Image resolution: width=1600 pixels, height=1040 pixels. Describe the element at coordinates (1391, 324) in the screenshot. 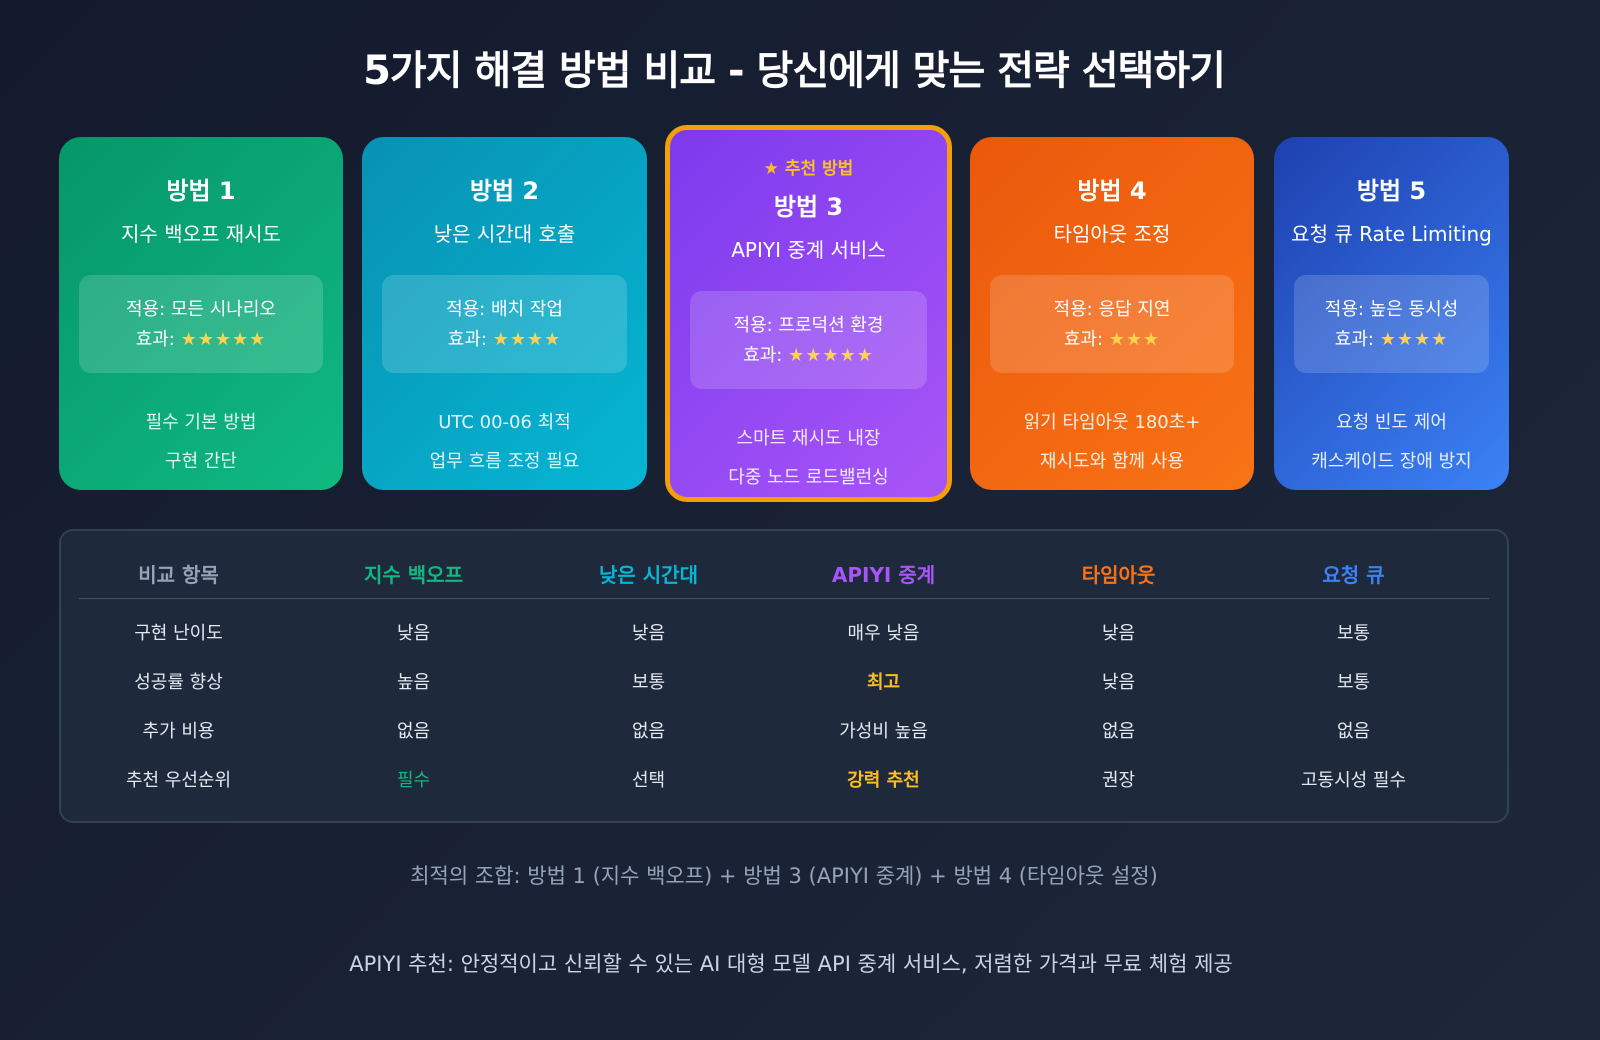

I see `method-info-box: 적용: 높은 동시성 효과: ★★★★` at that location.